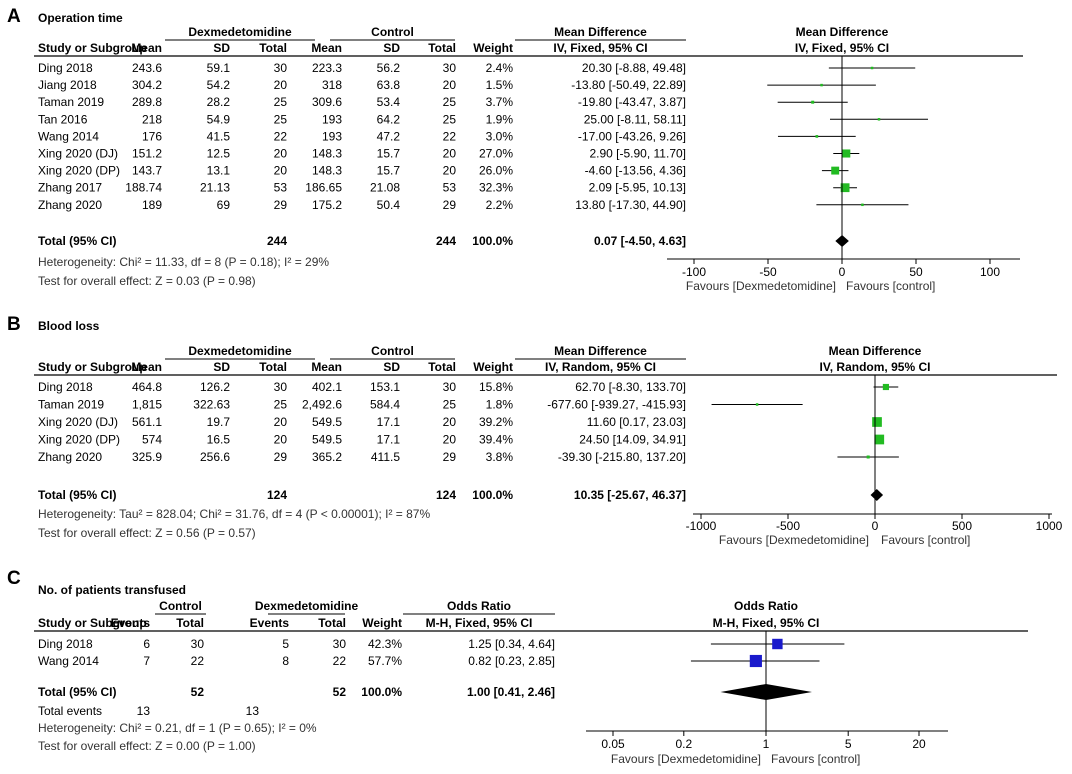 The image size is (1072, 774). Describe the element at coordinates (446, 241) in the screenshot. I see `total-n2: 244` at that location.